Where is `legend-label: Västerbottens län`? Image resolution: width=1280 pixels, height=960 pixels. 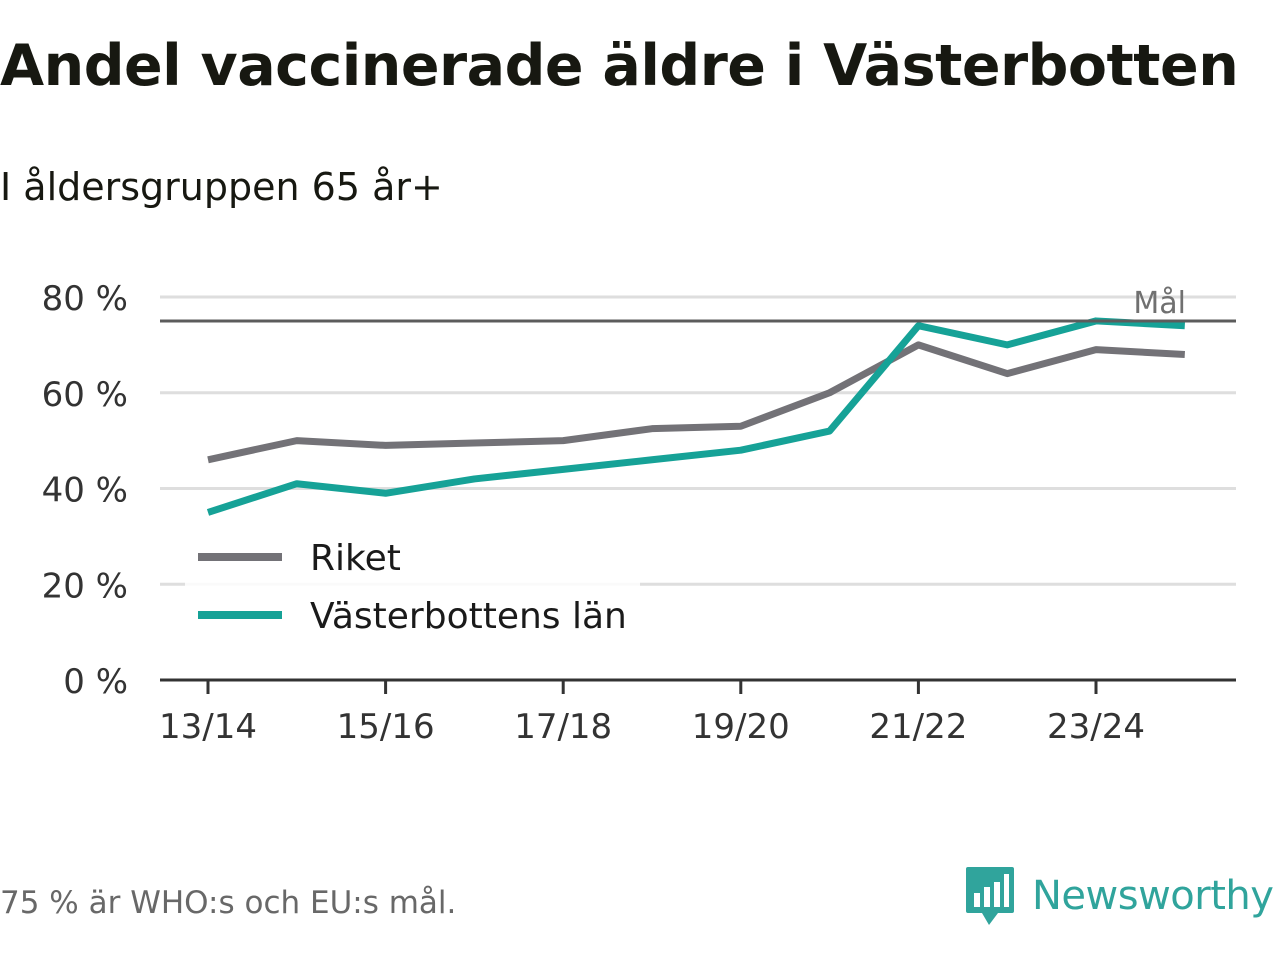 legend-label: Västerbottens län is located at coordinates (468, 616).